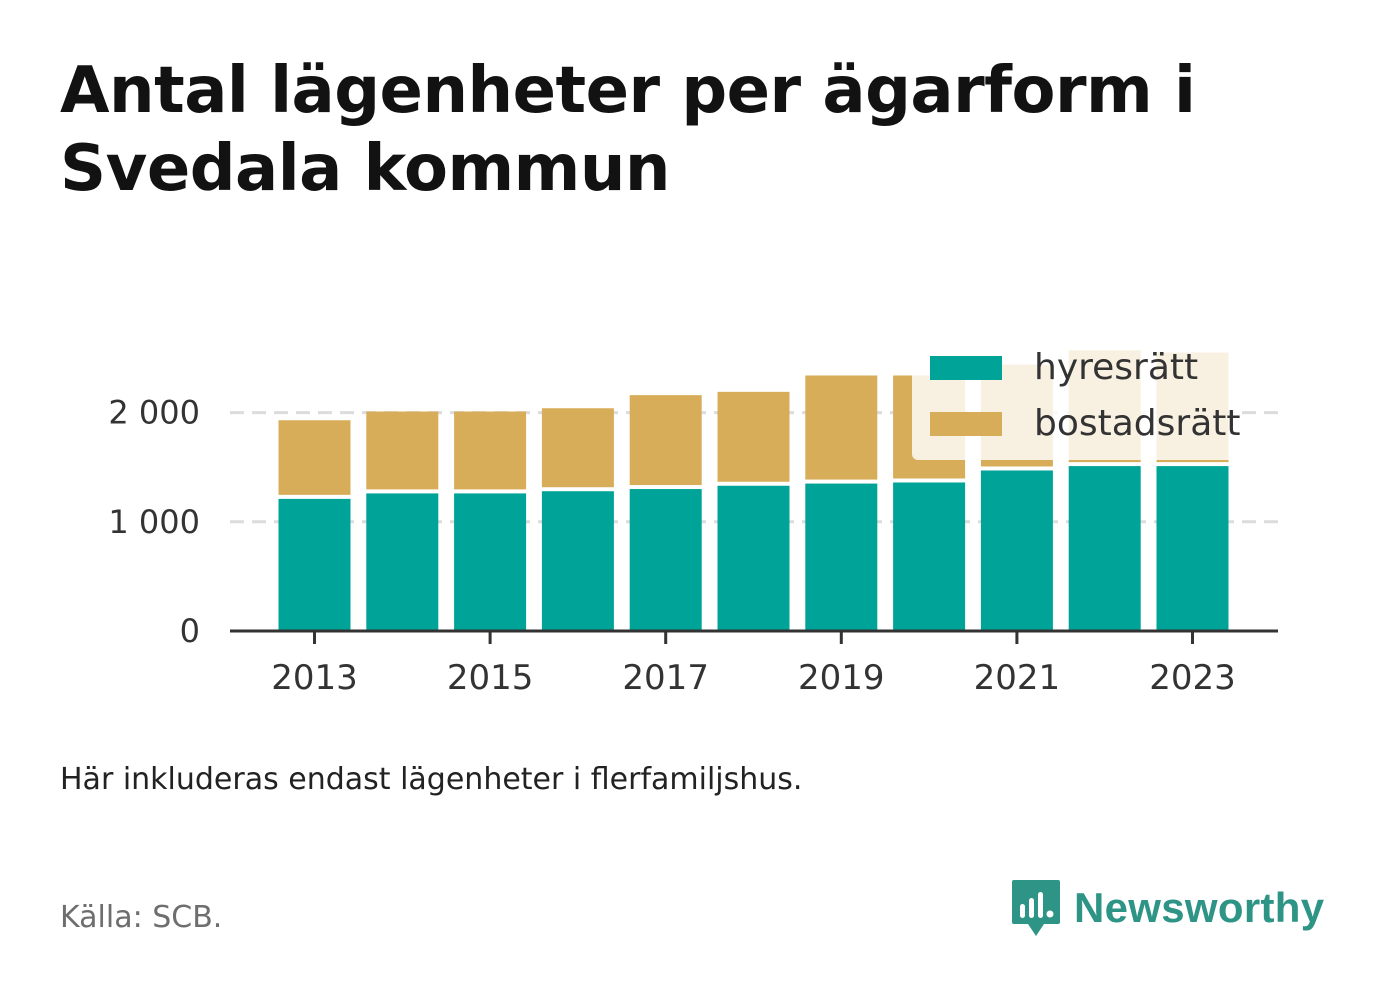 Image resolution: width=1382 pixels, height=999 pixels. What do you see at coordinates (190, 631) in the screenshot?
I see `y-tick-label: 0` at bounding box center [190, 631].